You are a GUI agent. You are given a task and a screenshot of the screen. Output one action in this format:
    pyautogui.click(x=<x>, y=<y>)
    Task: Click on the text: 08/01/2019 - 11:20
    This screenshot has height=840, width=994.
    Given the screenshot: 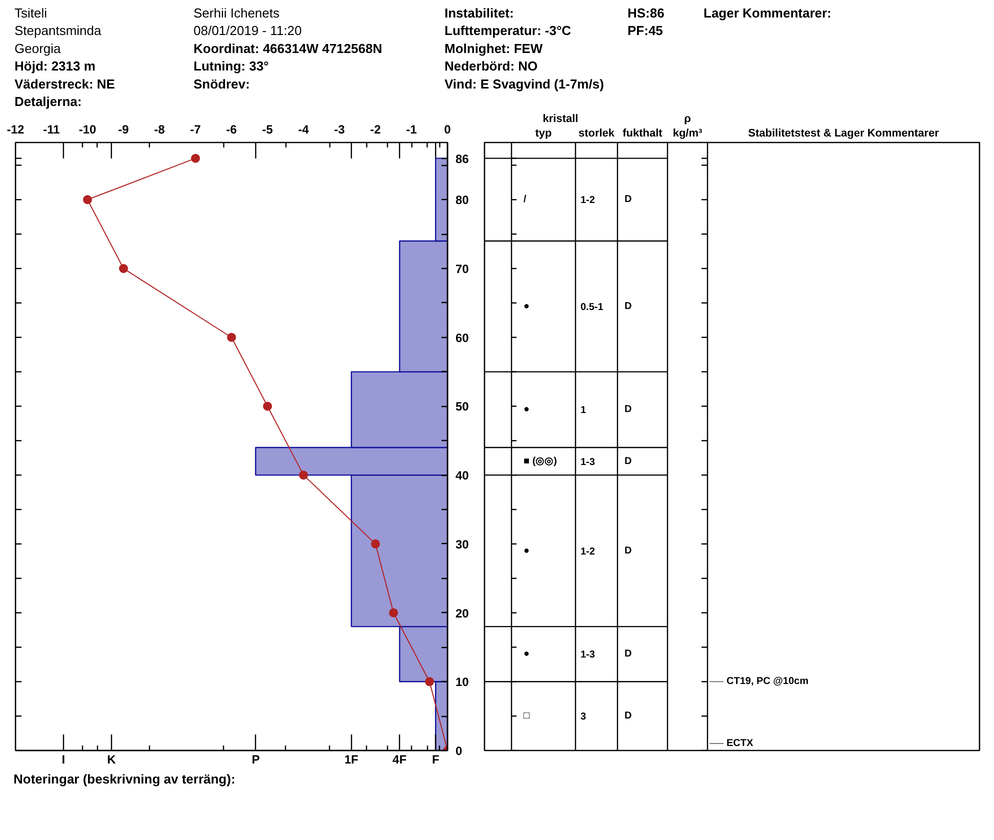 What is the action you would take?
    pyautogui.click(x=248, y=30)
    